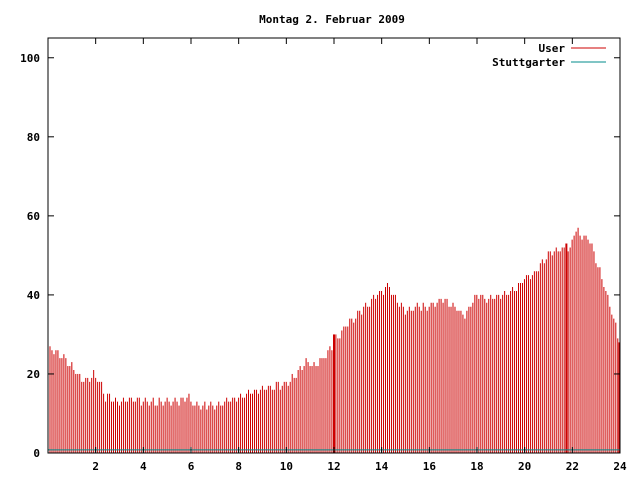 The width and height of the screenshot is (640, 480). What do you see at coordinates (36, 453) in the screenshot?
I see `y-tick-label: 0` at bounding box center [36, 453].